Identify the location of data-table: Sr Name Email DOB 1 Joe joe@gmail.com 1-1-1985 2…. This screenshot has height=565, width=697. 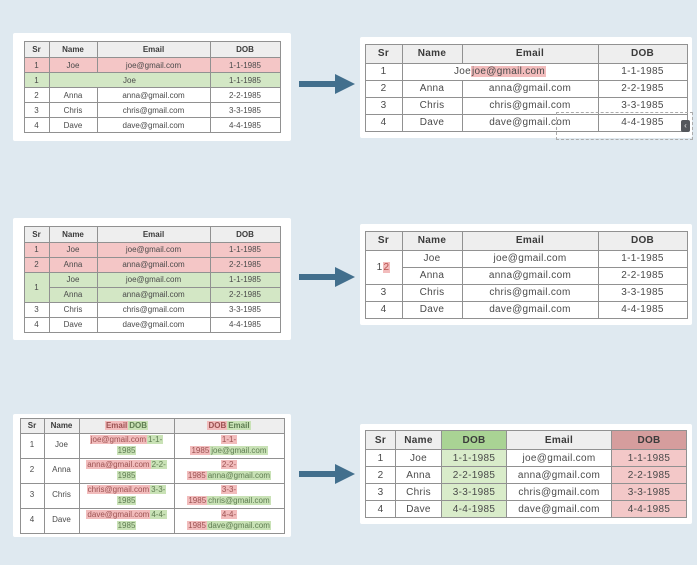
(152, 279).